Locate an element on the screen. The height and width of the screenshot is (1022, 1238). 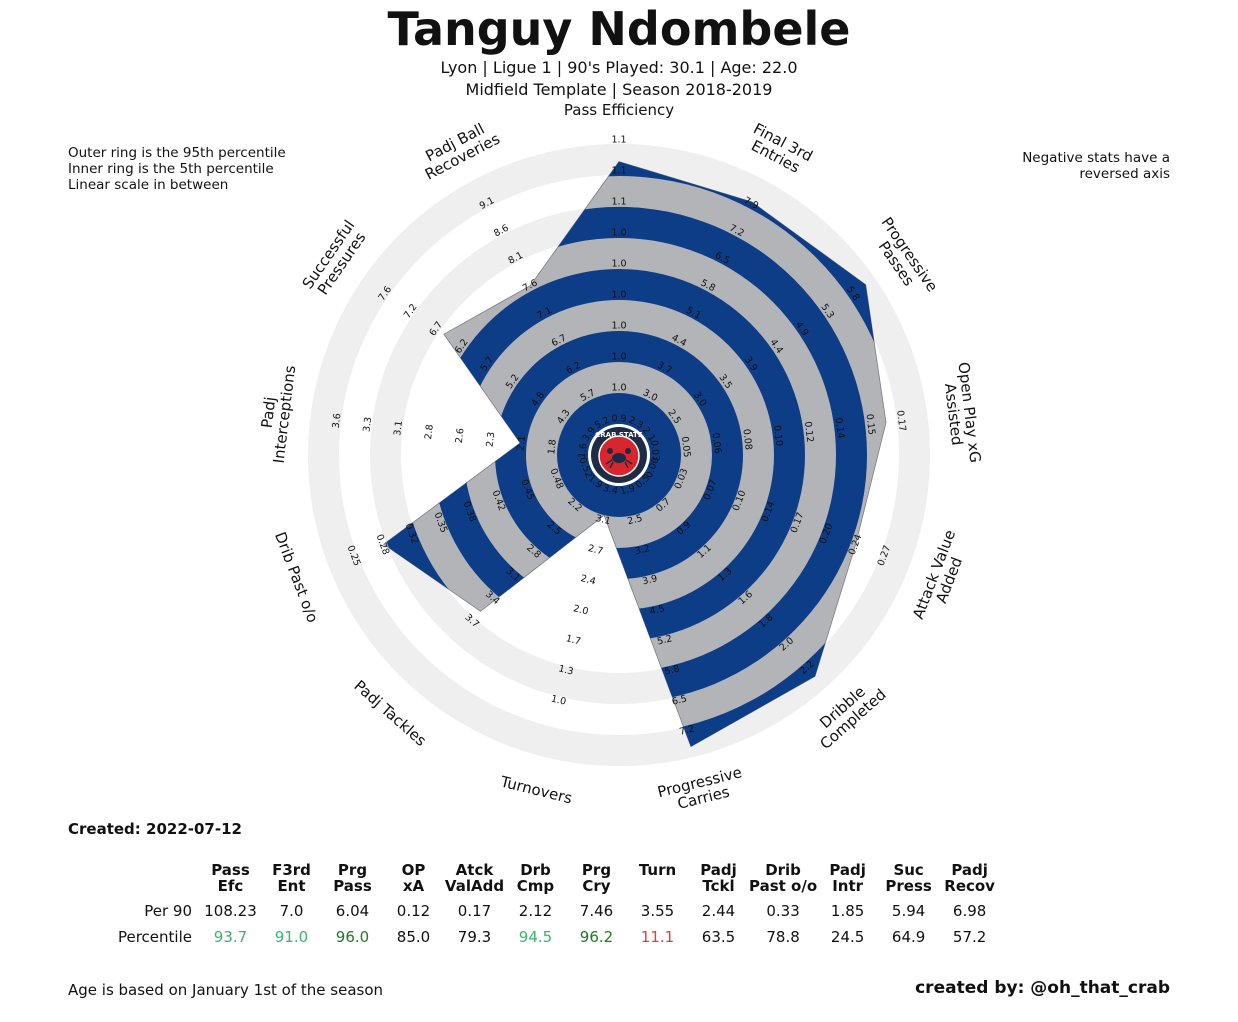
table-column-header: Padj Intr is located at coordinates (847, 878).